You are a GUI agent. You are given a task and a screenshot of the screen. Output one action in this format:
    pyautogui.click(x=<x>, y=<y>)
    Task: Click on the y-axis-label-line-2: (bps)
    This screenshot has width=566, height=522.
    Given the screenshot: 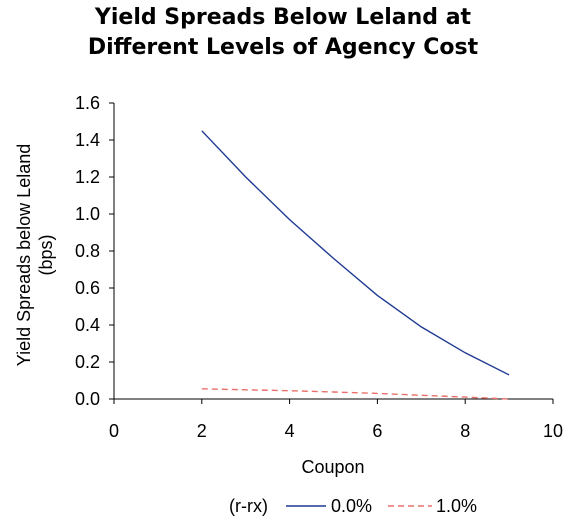 What is the action you would take?
    pyautogui.click(x=46, y=254)
    